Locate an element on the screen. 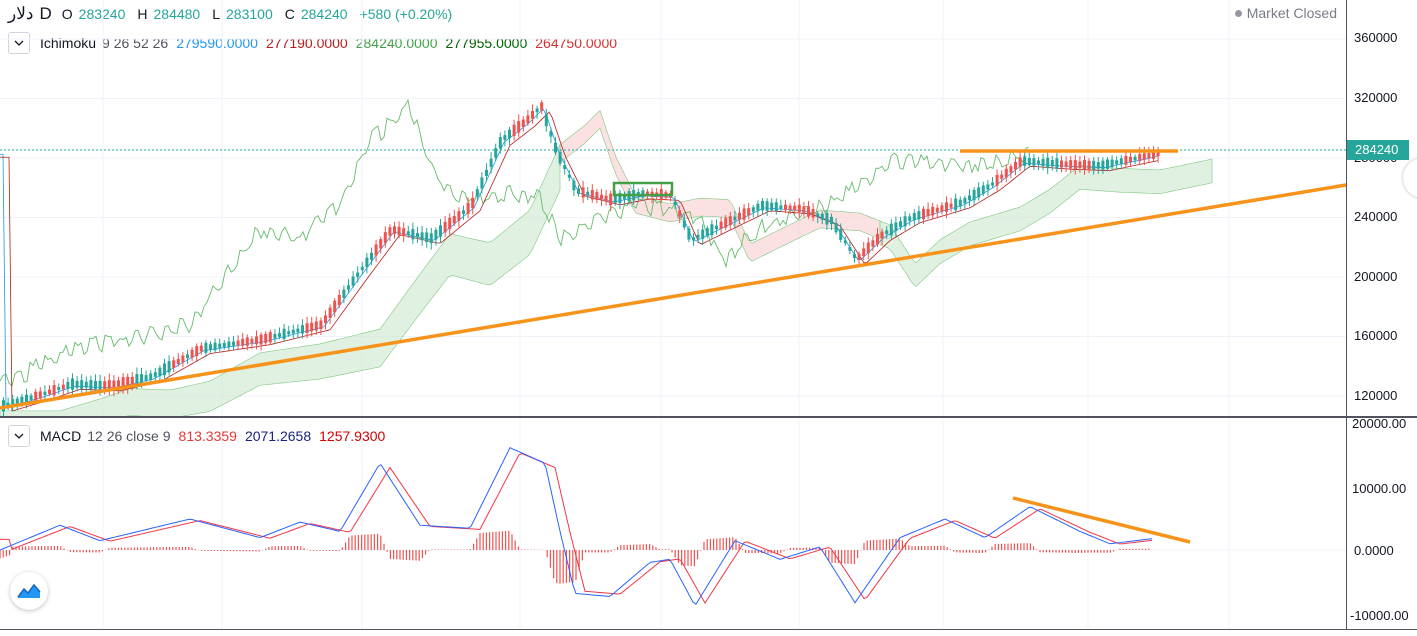  market-status: Market Closed is located at coordinates (1285, 13).